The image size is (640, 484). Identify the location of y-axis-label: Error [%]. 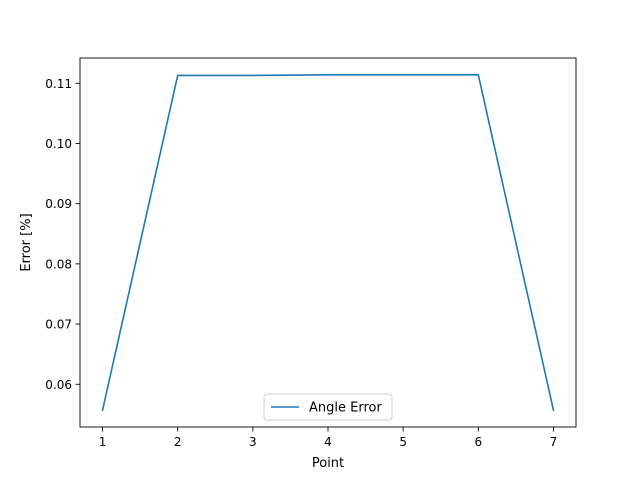
(26, 242).